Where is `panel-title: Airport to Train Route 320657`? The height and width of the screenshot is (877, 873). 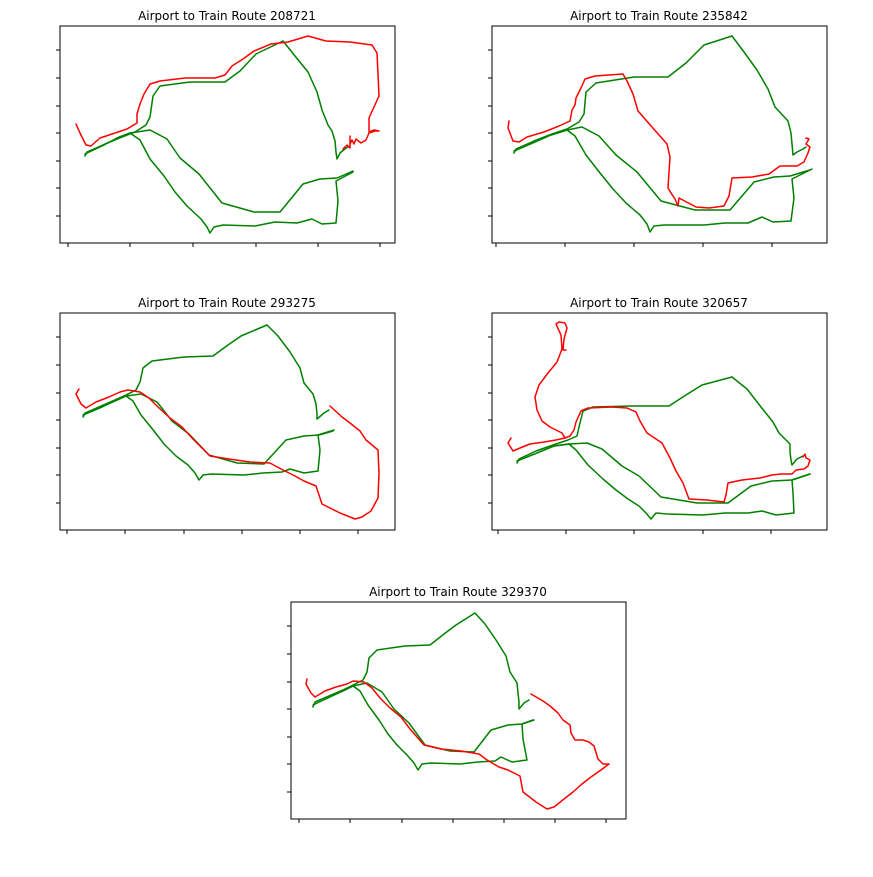 panel-title: Airport to Train Route 320657 is located at coordinates (659, 303).